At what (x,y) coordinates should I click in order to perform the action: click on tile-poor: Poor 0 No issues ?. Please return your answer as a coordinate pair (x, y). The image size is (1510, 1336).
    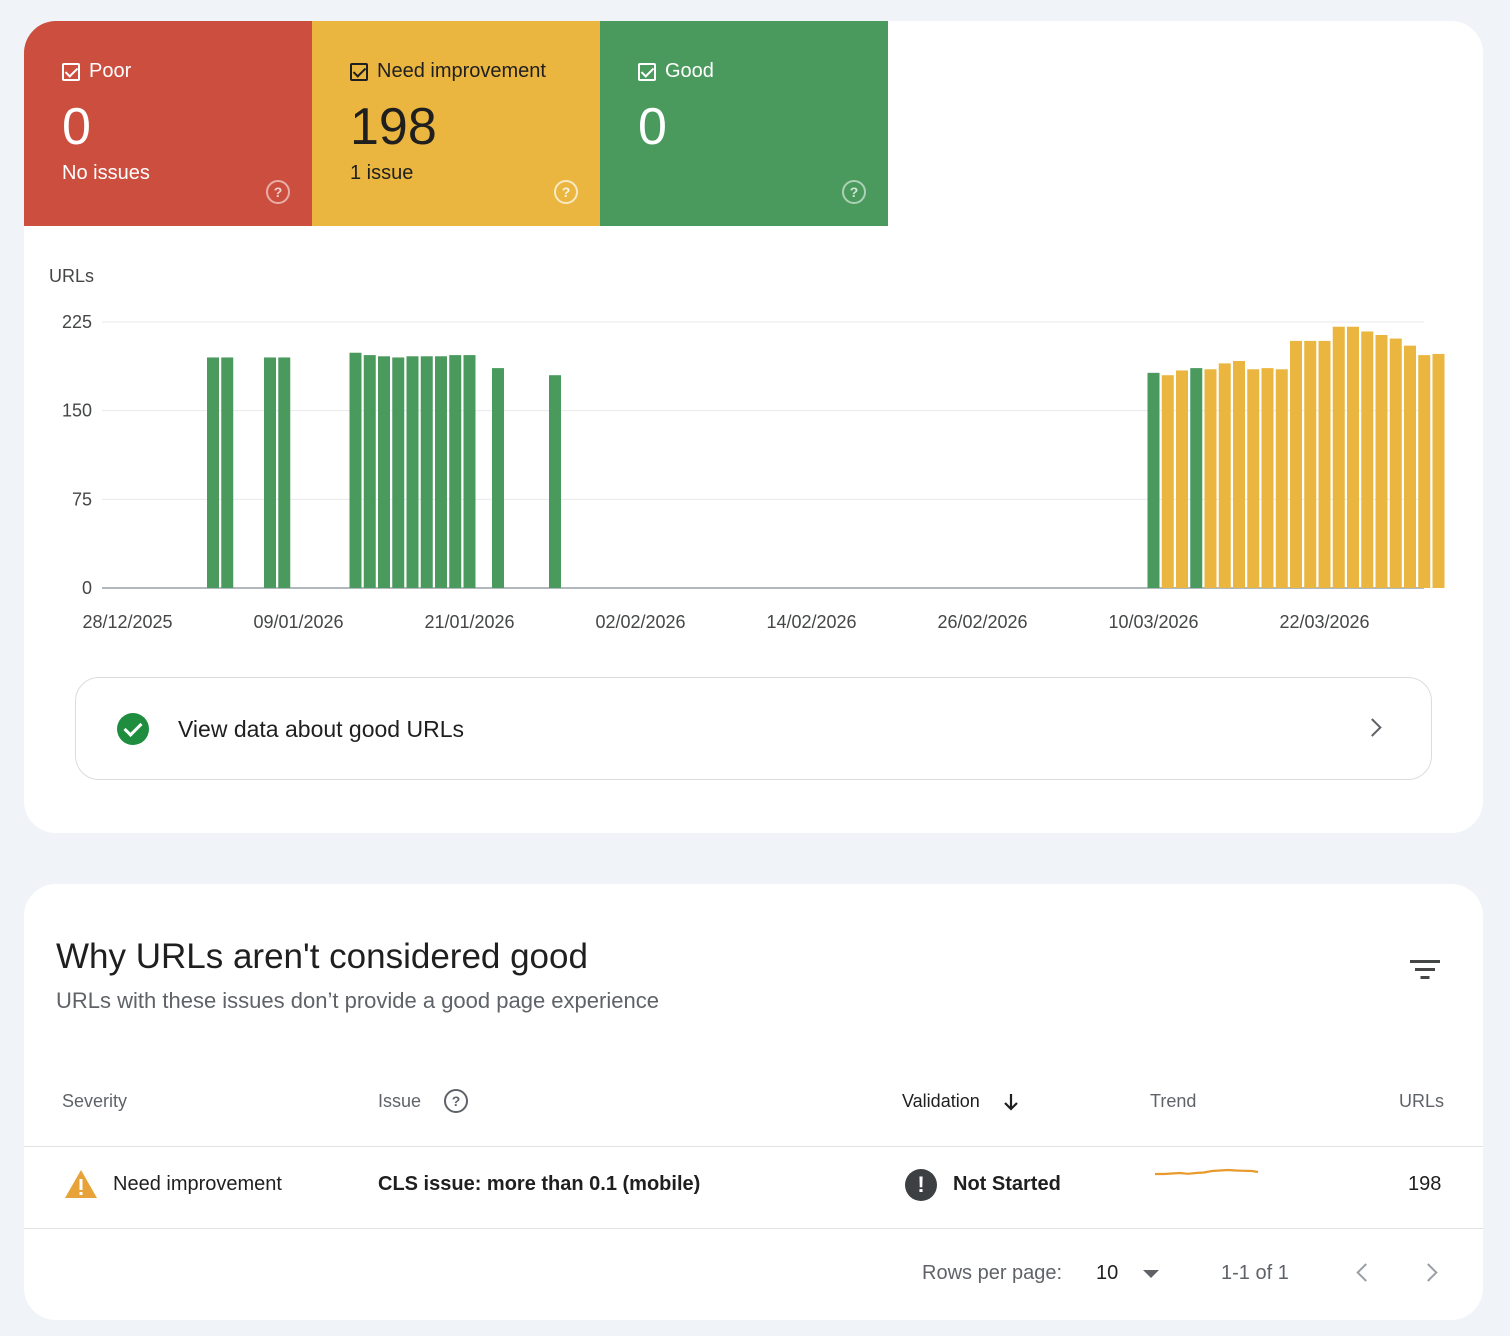
    Looking at the image, I should click on (168, 123).